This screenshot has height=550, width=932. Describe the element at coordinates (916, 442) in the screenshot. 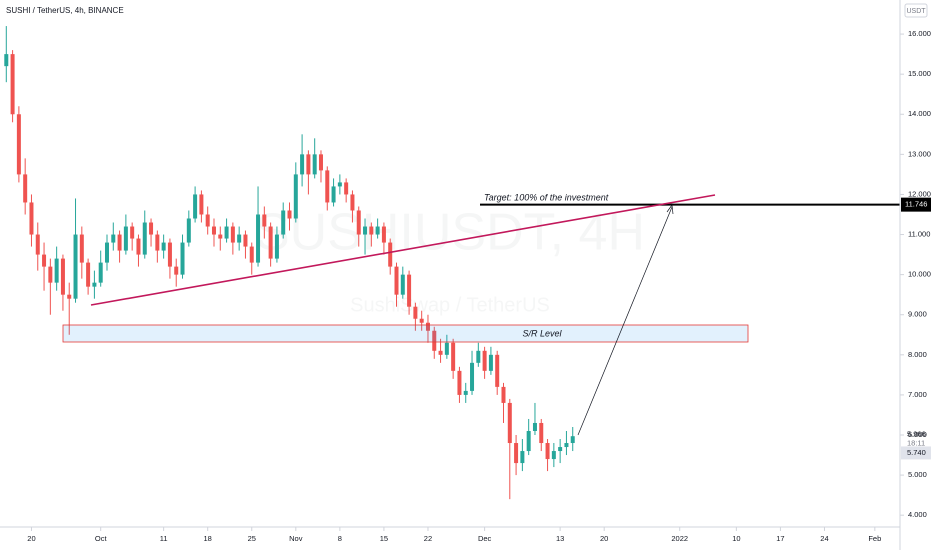

I see `countdown-label: 18:11` at that location.